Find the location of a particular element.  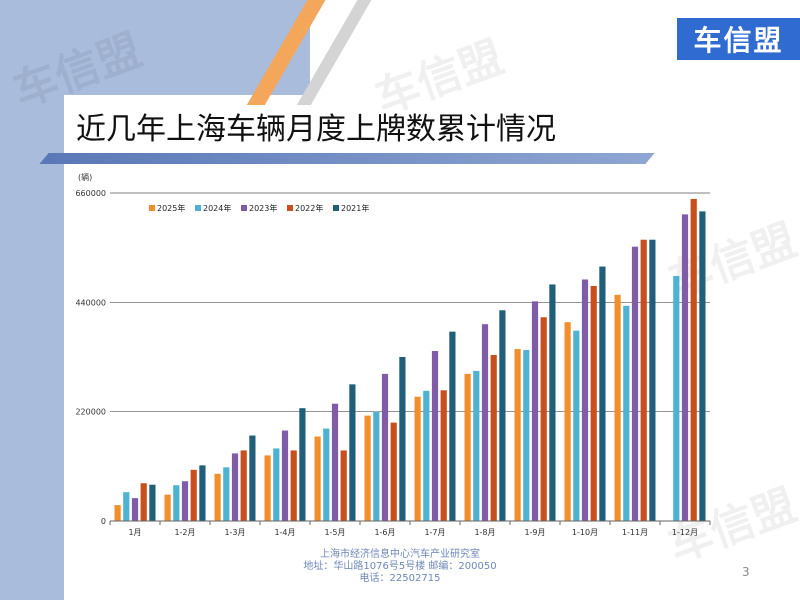

bar-2024年-1-5月 is located at coordinates (326, 474).